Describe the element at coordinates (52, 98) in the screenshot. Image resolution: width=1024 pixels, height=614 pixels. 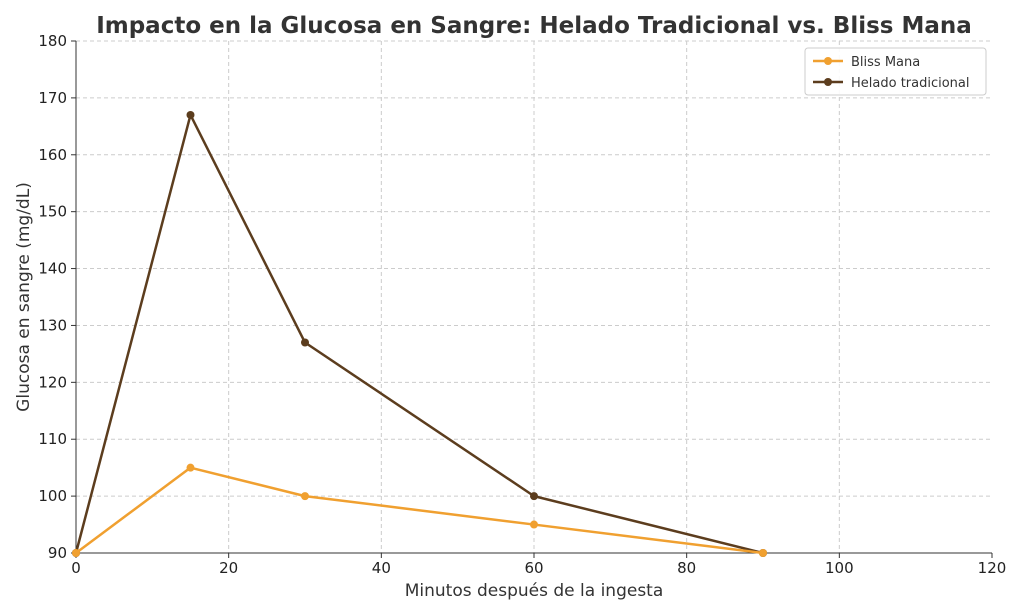
I see `y-tick-label: 170` at that location.